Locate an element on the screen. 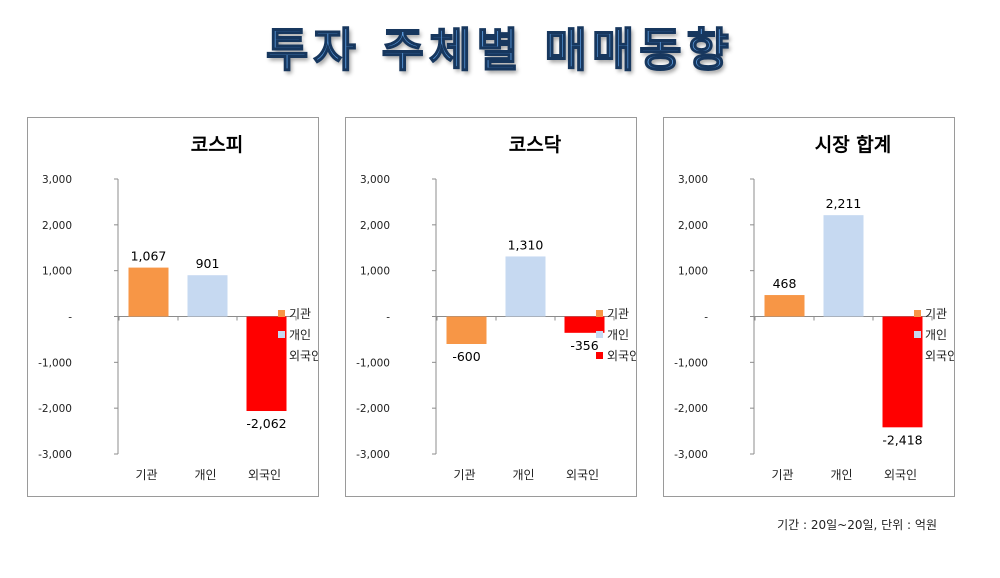  chart-title-kosdaq: 코스닥 is located at coordinates (535, 145).